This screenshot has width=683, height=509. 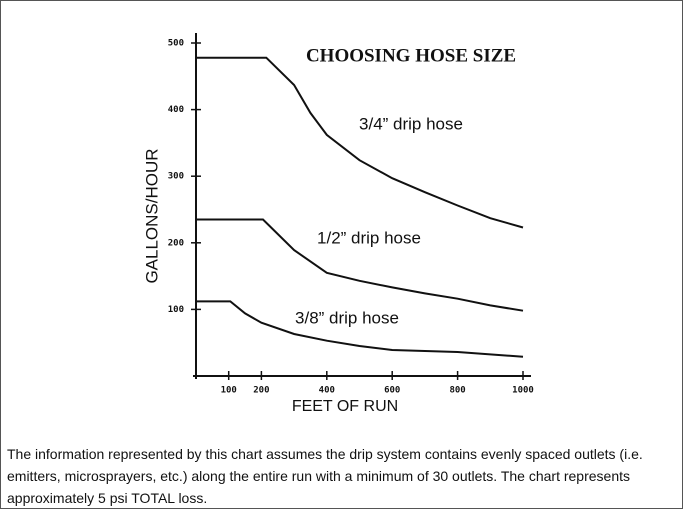 What do you see at coordinates (327, 391) in the screenshot?
I see `x-tick-label: 400` at bounding box center [327, 391].